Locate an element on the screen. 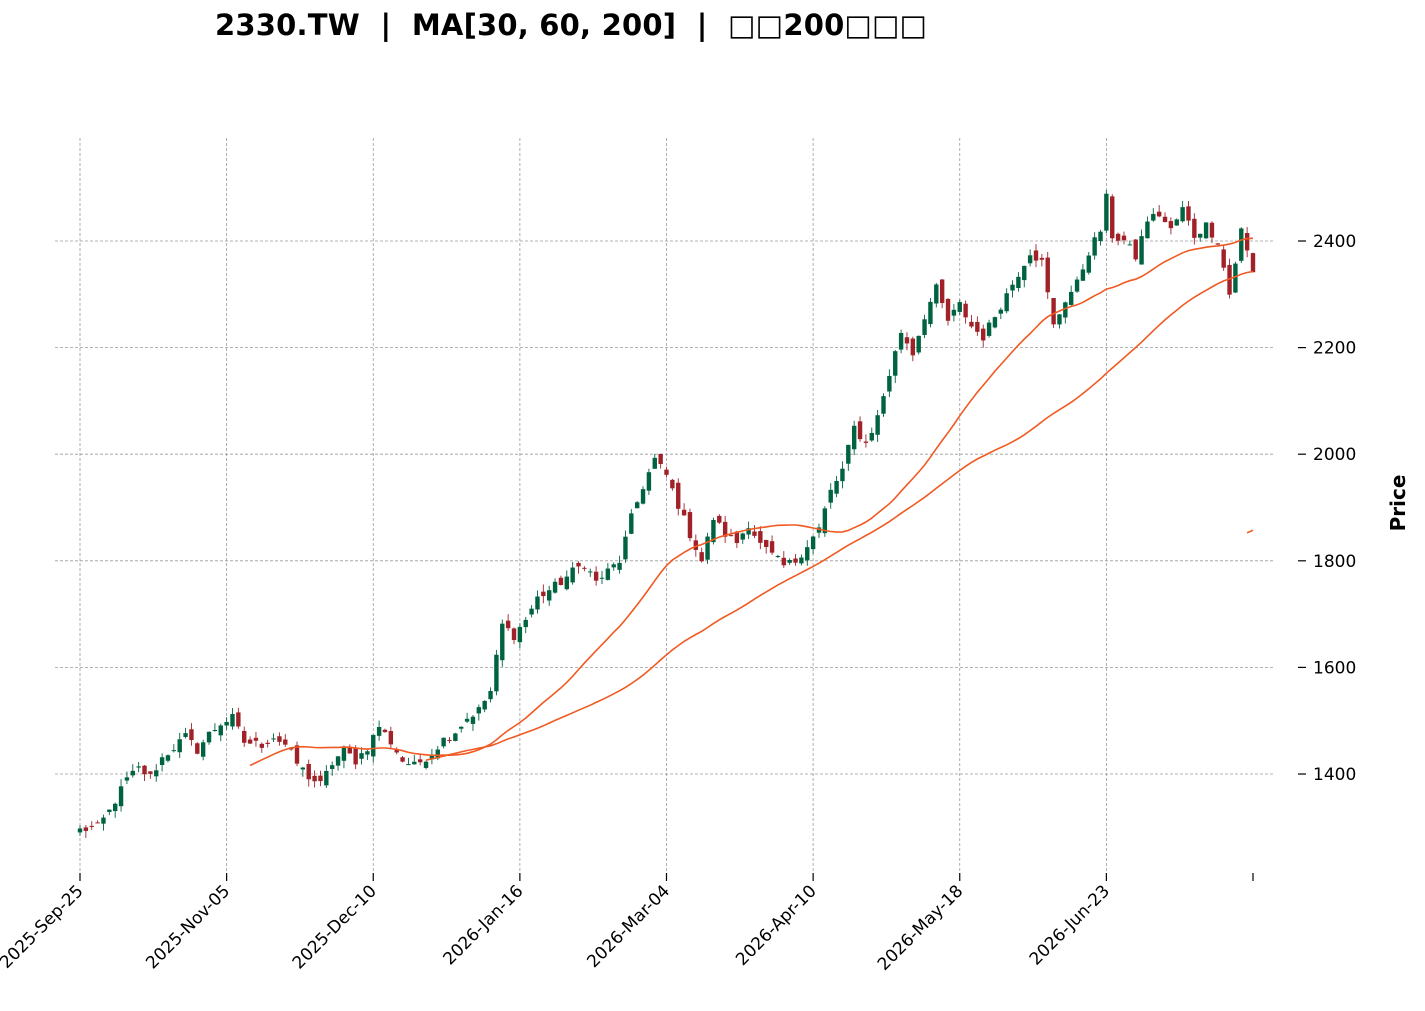 This screenshot has width=1425, height=1011. x-tick-label: 2026-Jan-16 is located at coordinates (483, 925).